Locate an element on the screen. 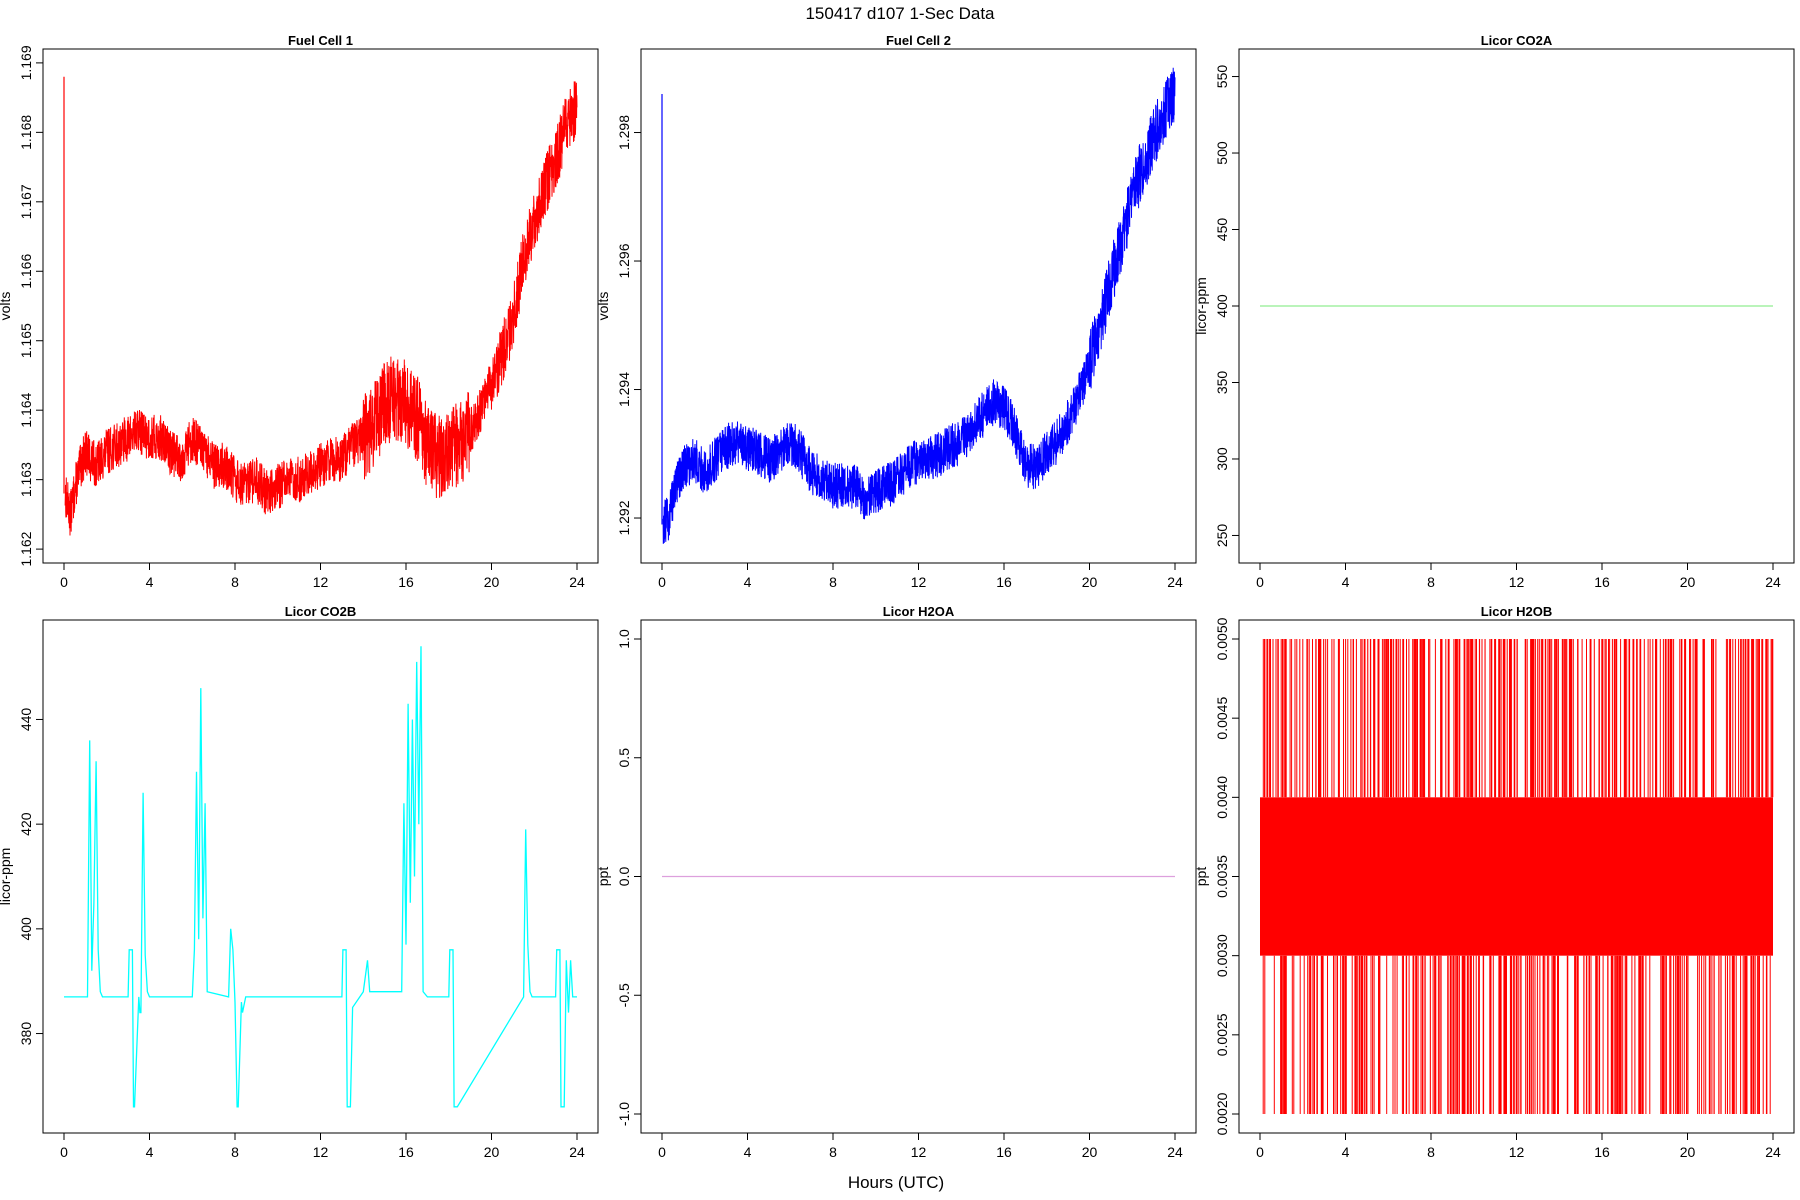 This screenshot has height=1200, width=1800. figure-x-label: Hours (UTC) is located at coordinates (896, 1182).